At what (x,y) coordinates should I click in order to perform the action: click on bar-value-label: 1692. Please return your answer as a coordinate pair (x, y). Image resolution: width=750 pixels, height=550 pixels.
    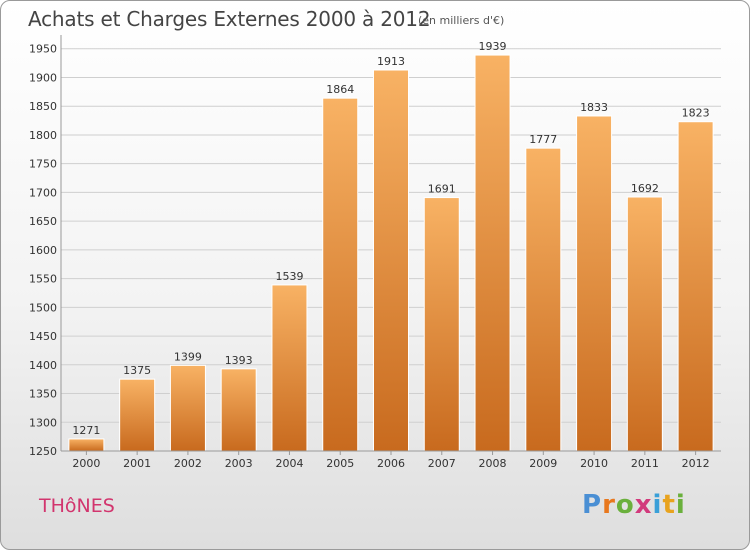
    Looking at the image, I should click on (645, 188).